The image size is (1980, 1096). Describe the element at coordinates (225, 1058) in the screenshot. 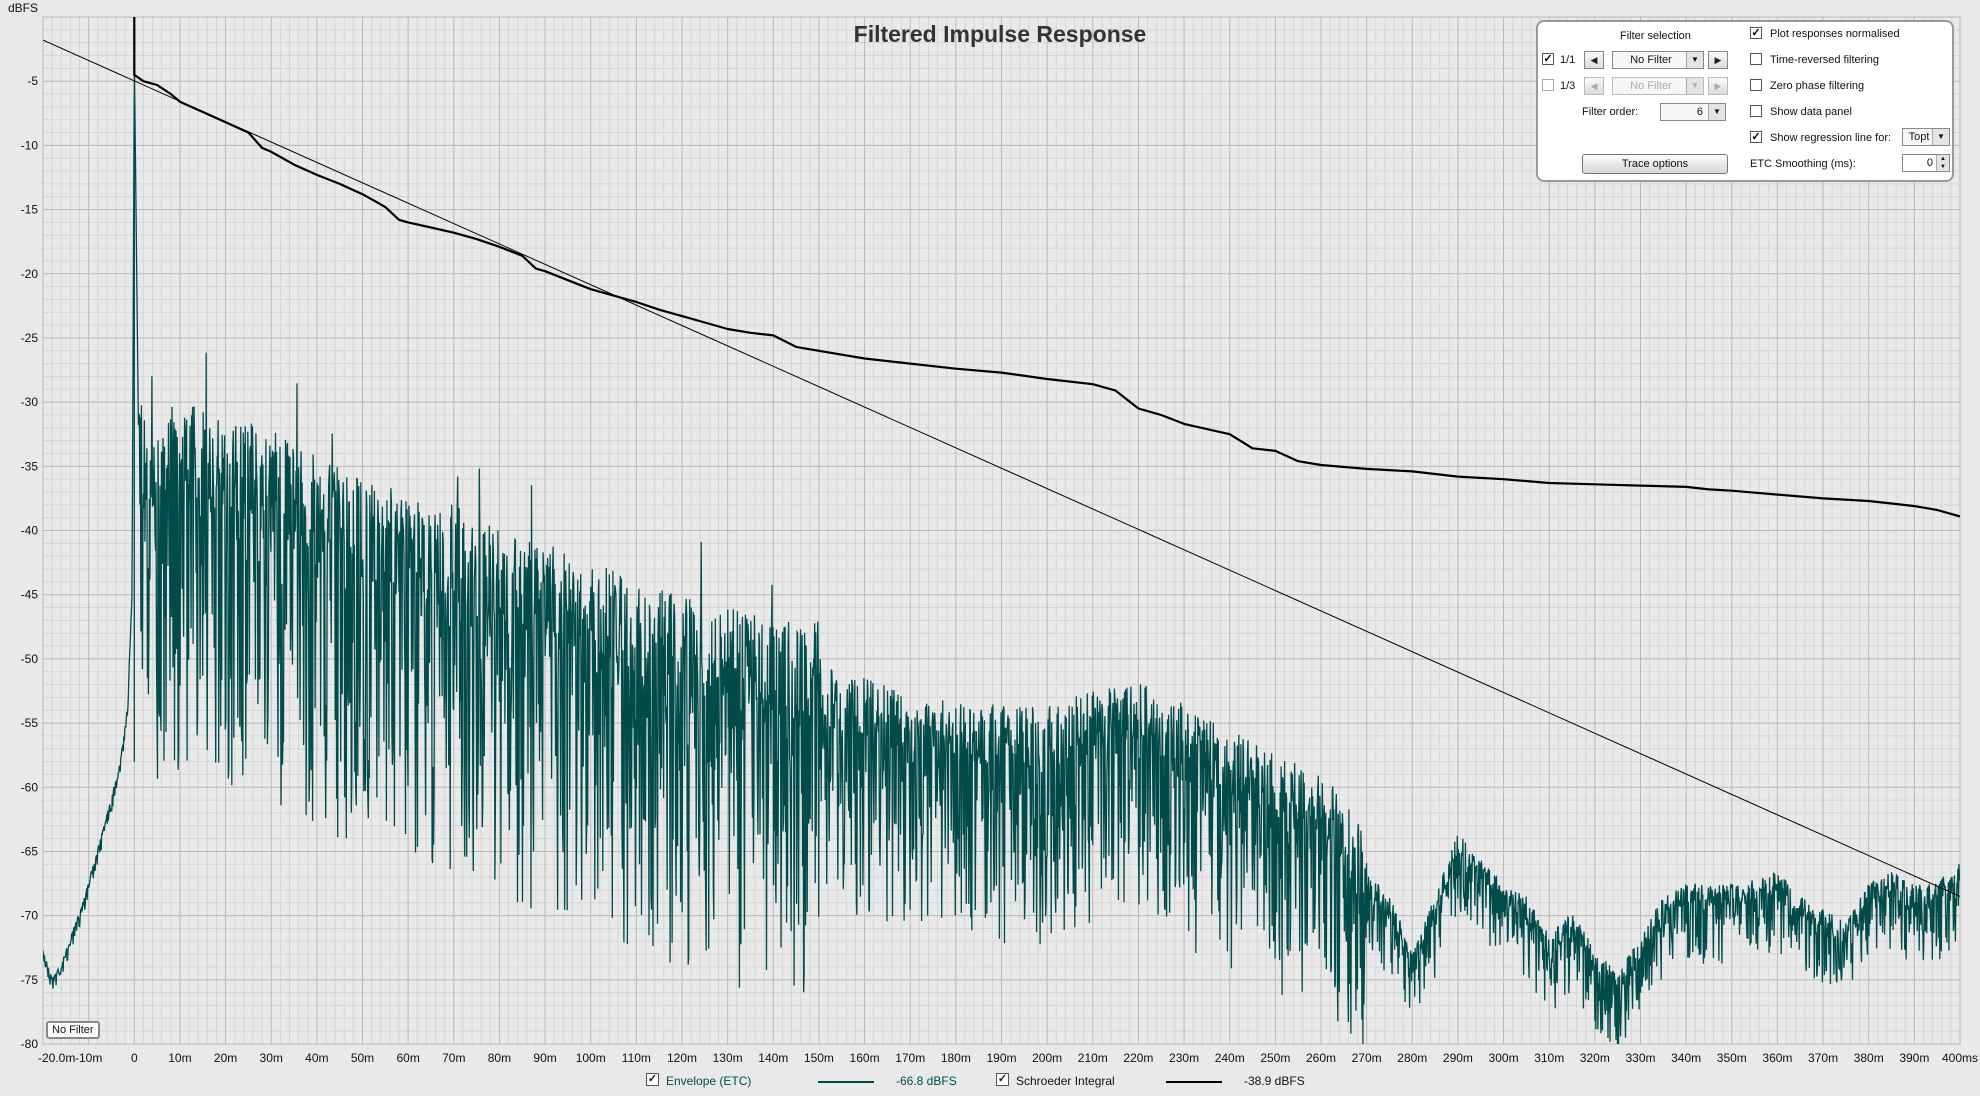

I see `x-tick-label: 20m` at that location.